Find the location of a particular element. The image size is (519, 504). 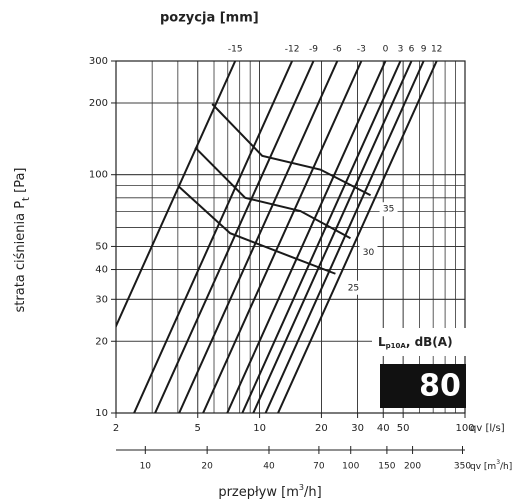

x2-tick-label: 200 is located at coordinates (412, 467).